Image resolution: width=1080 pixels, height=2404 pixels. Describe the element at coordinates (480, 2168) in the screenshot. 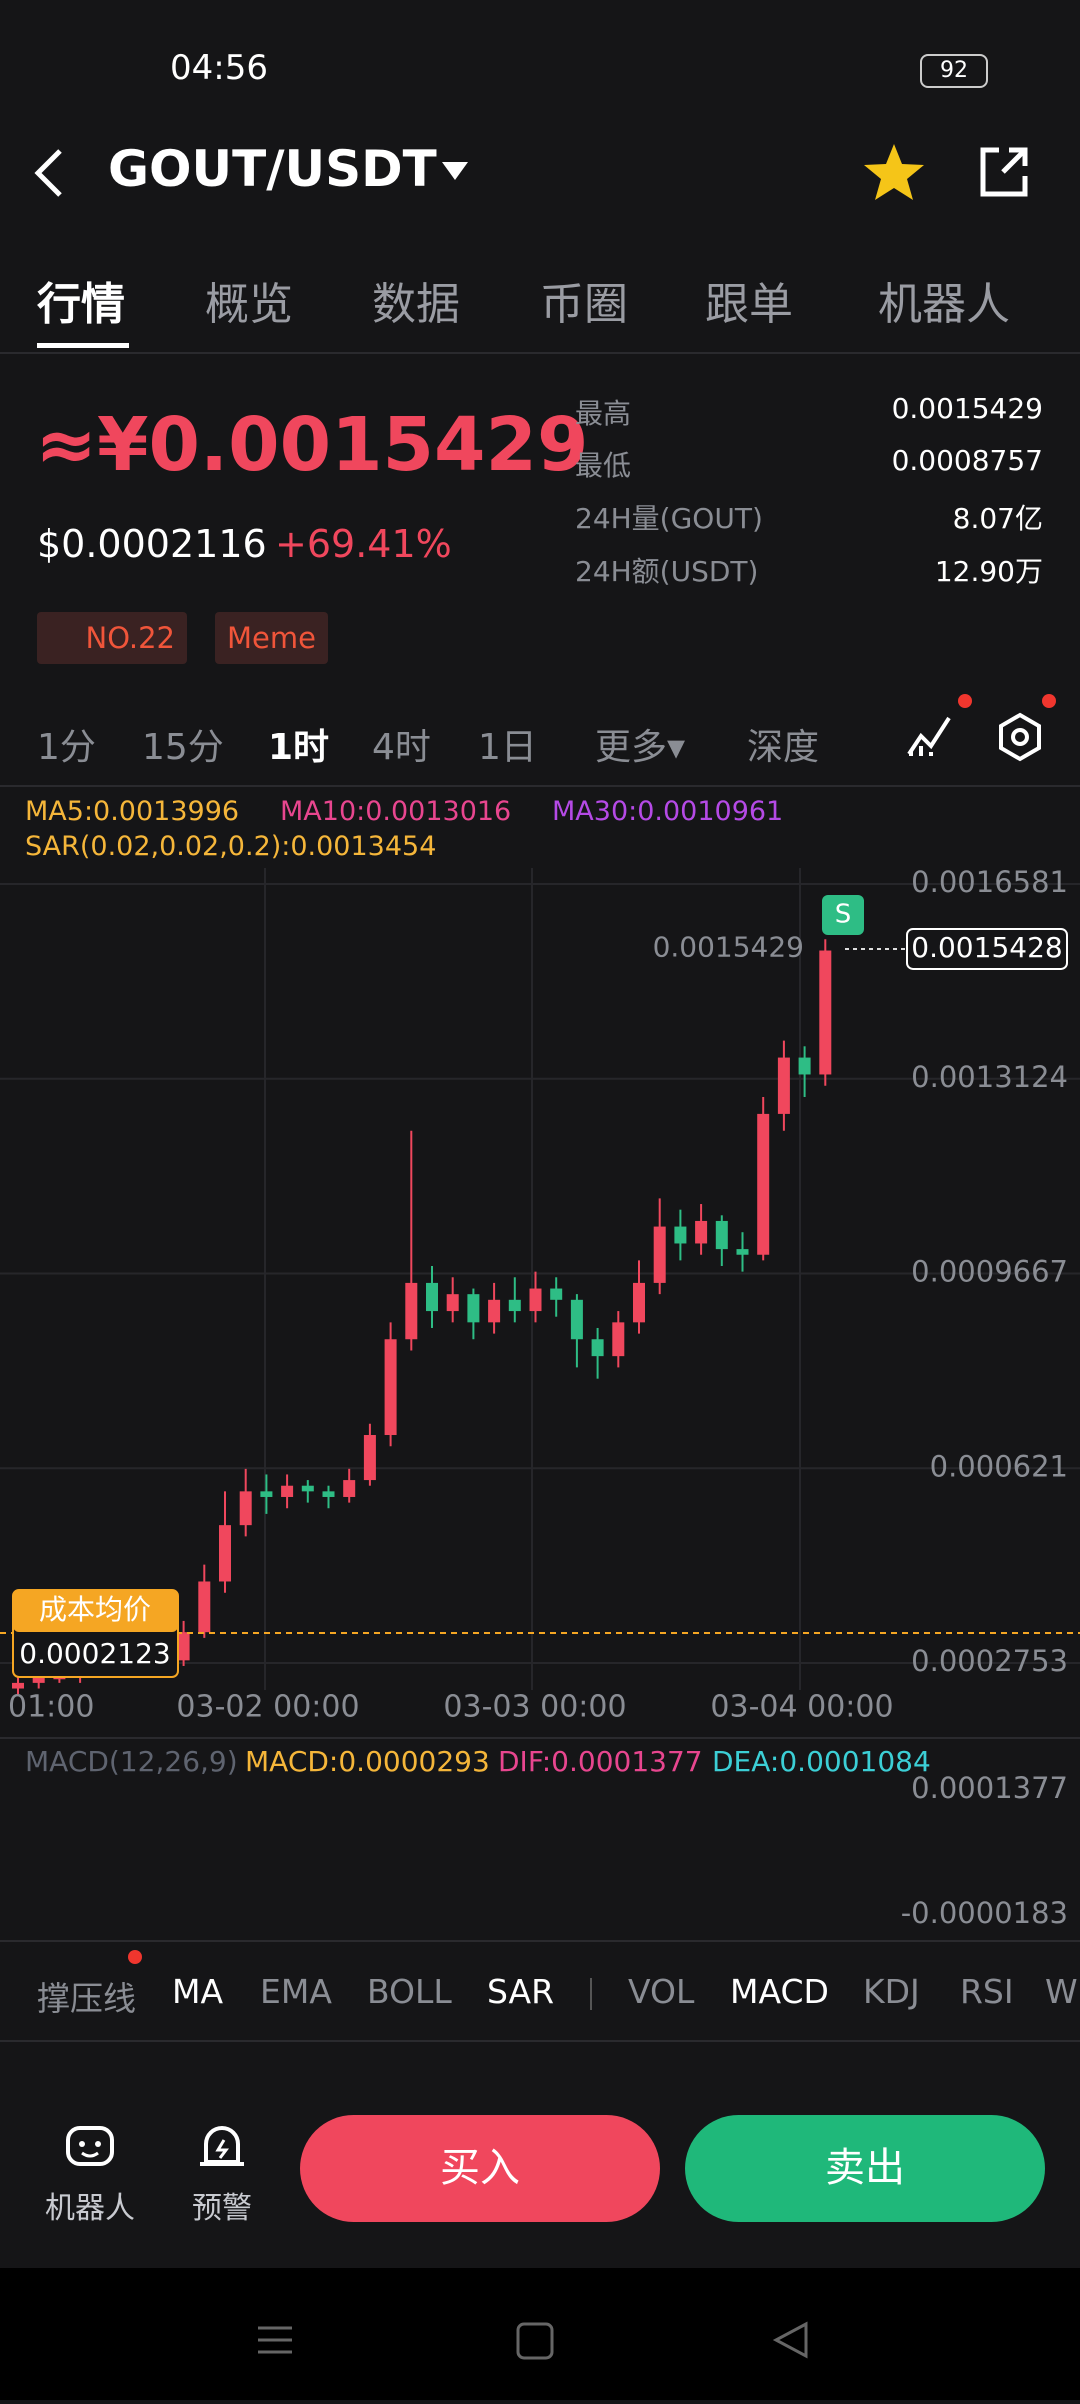

I see `buy-button: 买入` at that location.